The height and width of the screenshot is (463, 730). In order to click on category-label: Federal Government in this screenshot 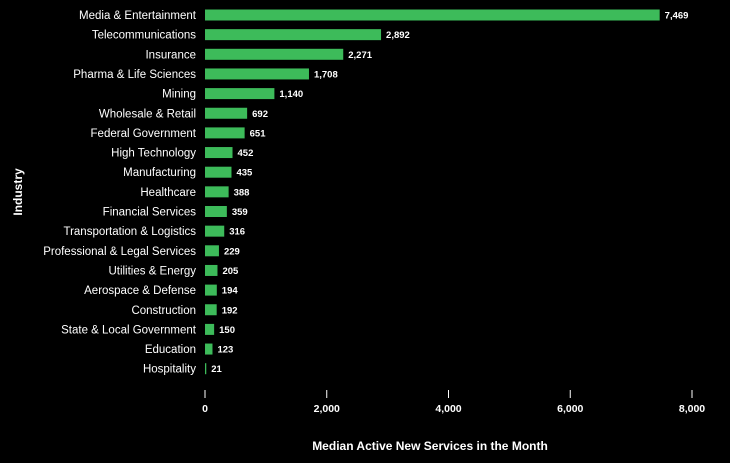, I will do `click(144, 134)`.